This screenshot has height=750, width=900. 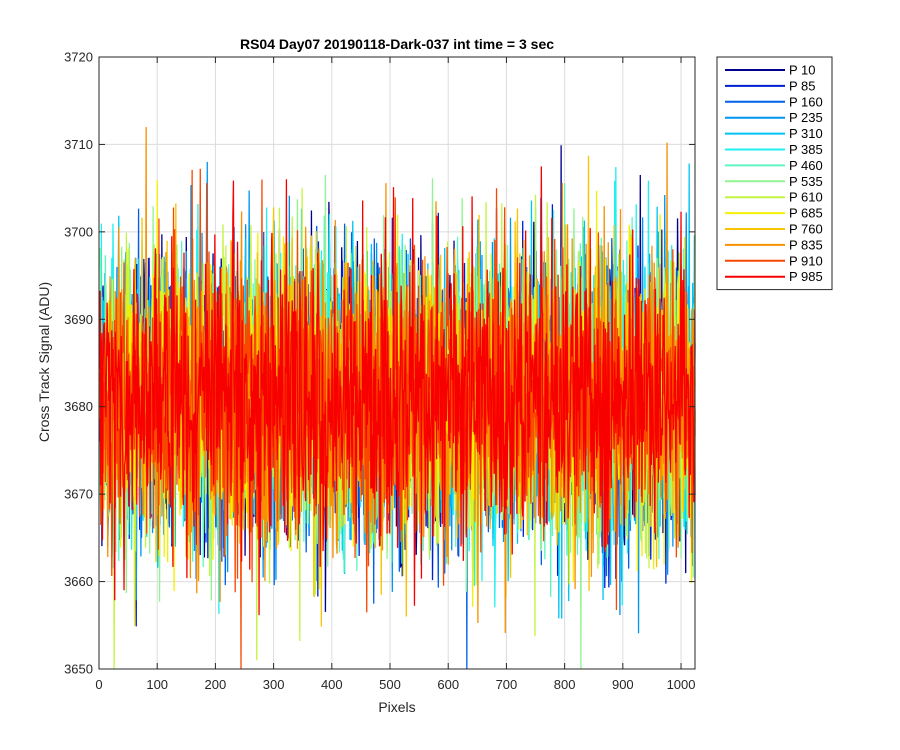 I want to click on legend-label: P 235, so click(x=806, y=117).